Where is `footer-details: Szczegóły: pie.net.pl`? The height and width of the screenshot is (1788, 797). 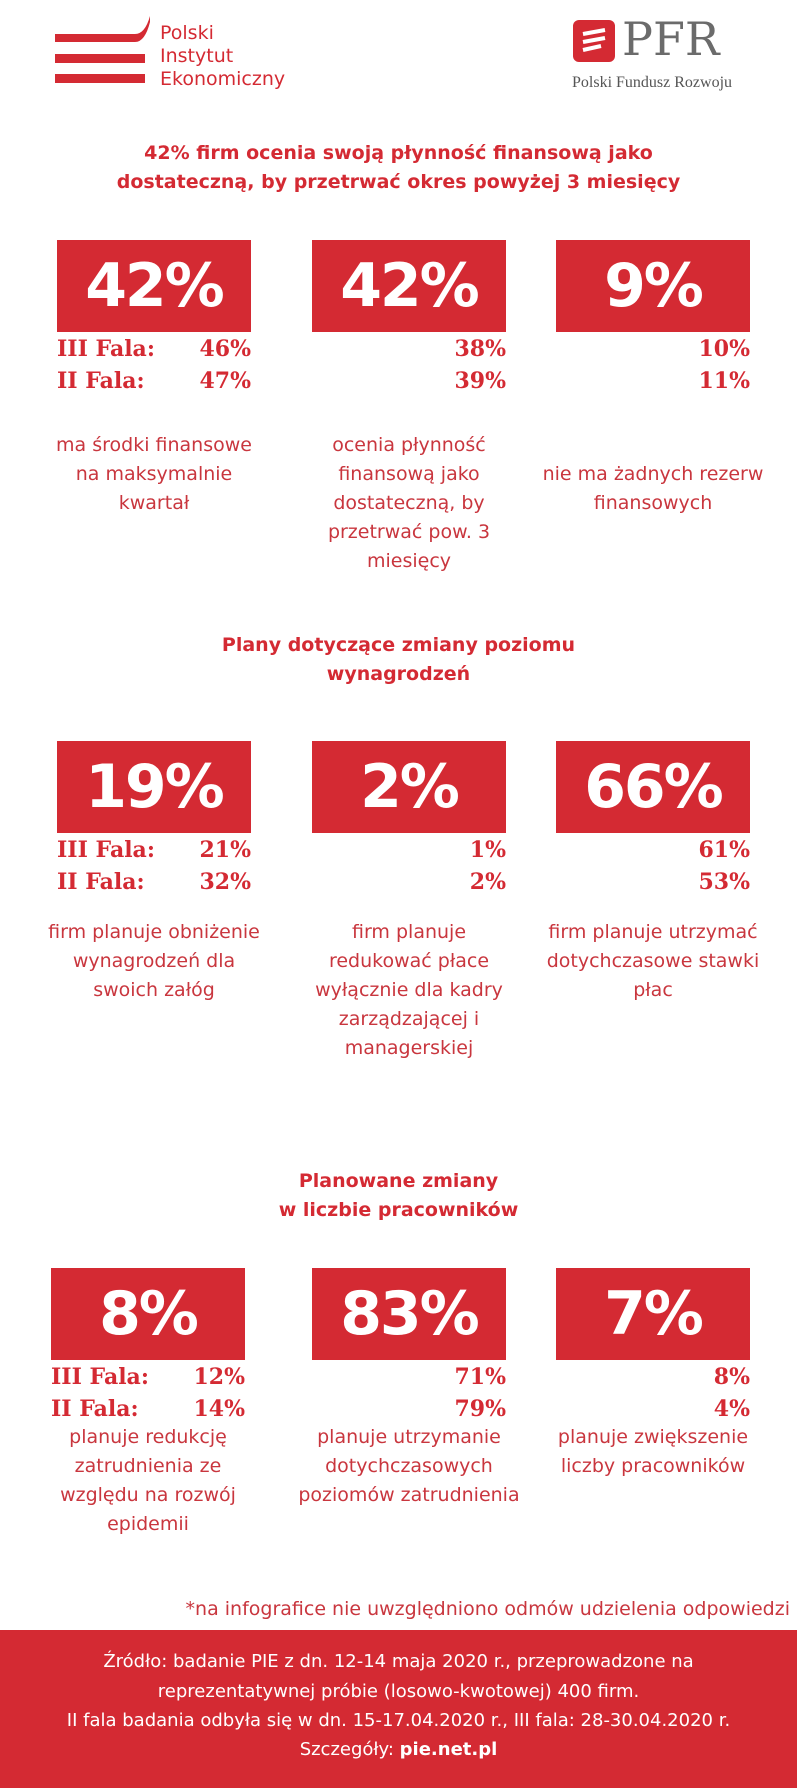 footer-details: Szczegóły: pie.net.pl is located at coordinates (398, 1749).